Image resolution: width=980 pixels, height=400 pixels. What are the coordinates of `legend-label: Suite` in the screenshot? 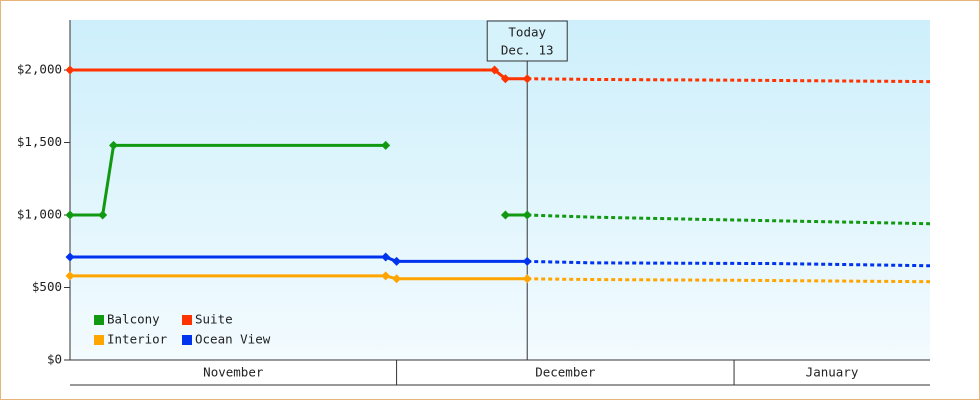 It's located at (214, 319).